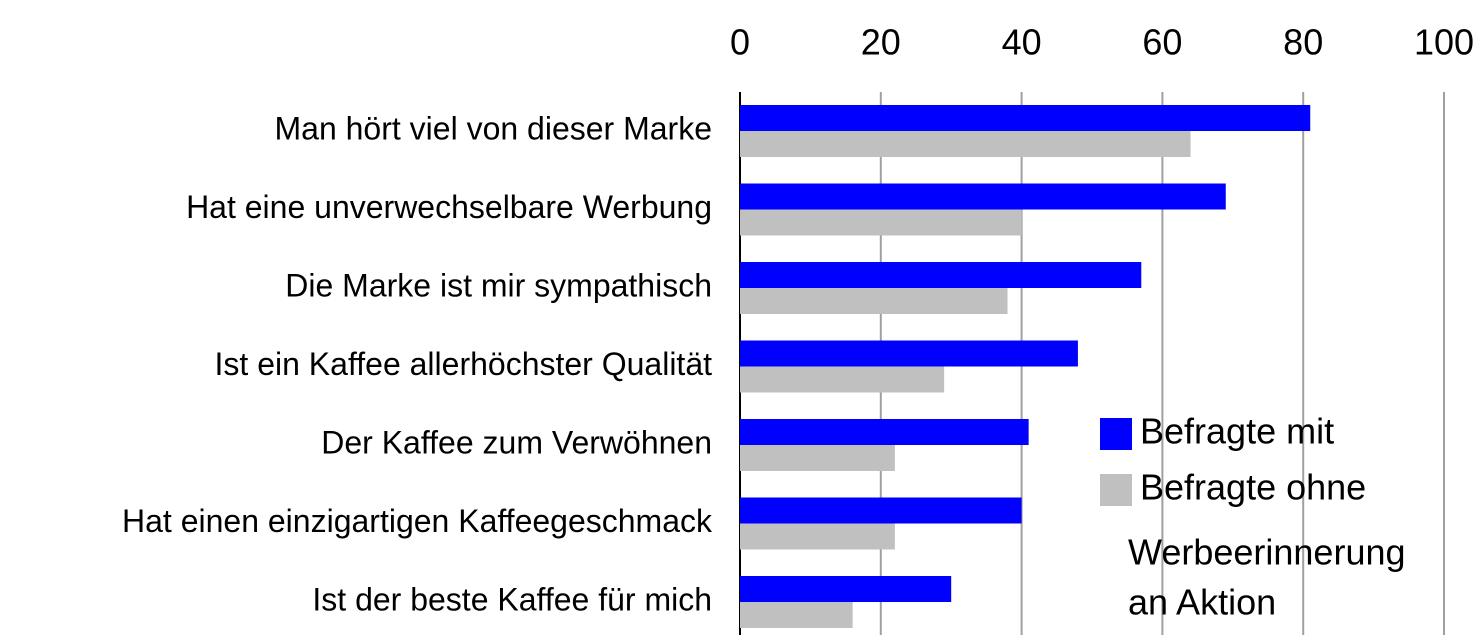 The image size is (1480, 635). I want to click on annotation: Werbeerinnerung, so click(1267, 552).